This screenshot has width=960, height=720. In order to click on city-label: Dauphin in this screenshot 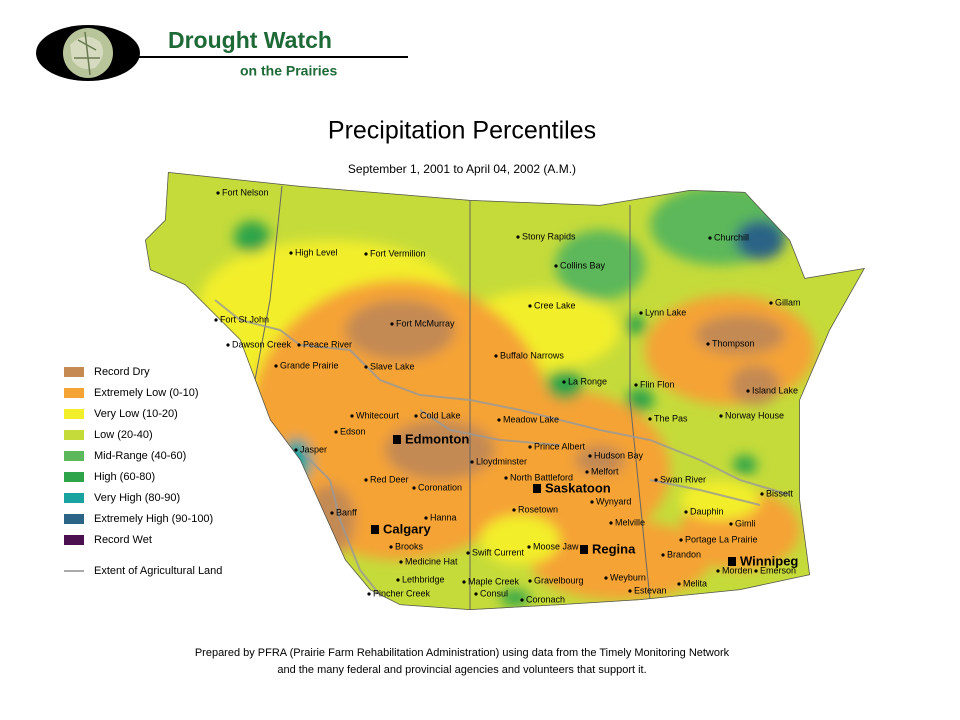, I will do `click(707, 511)`.